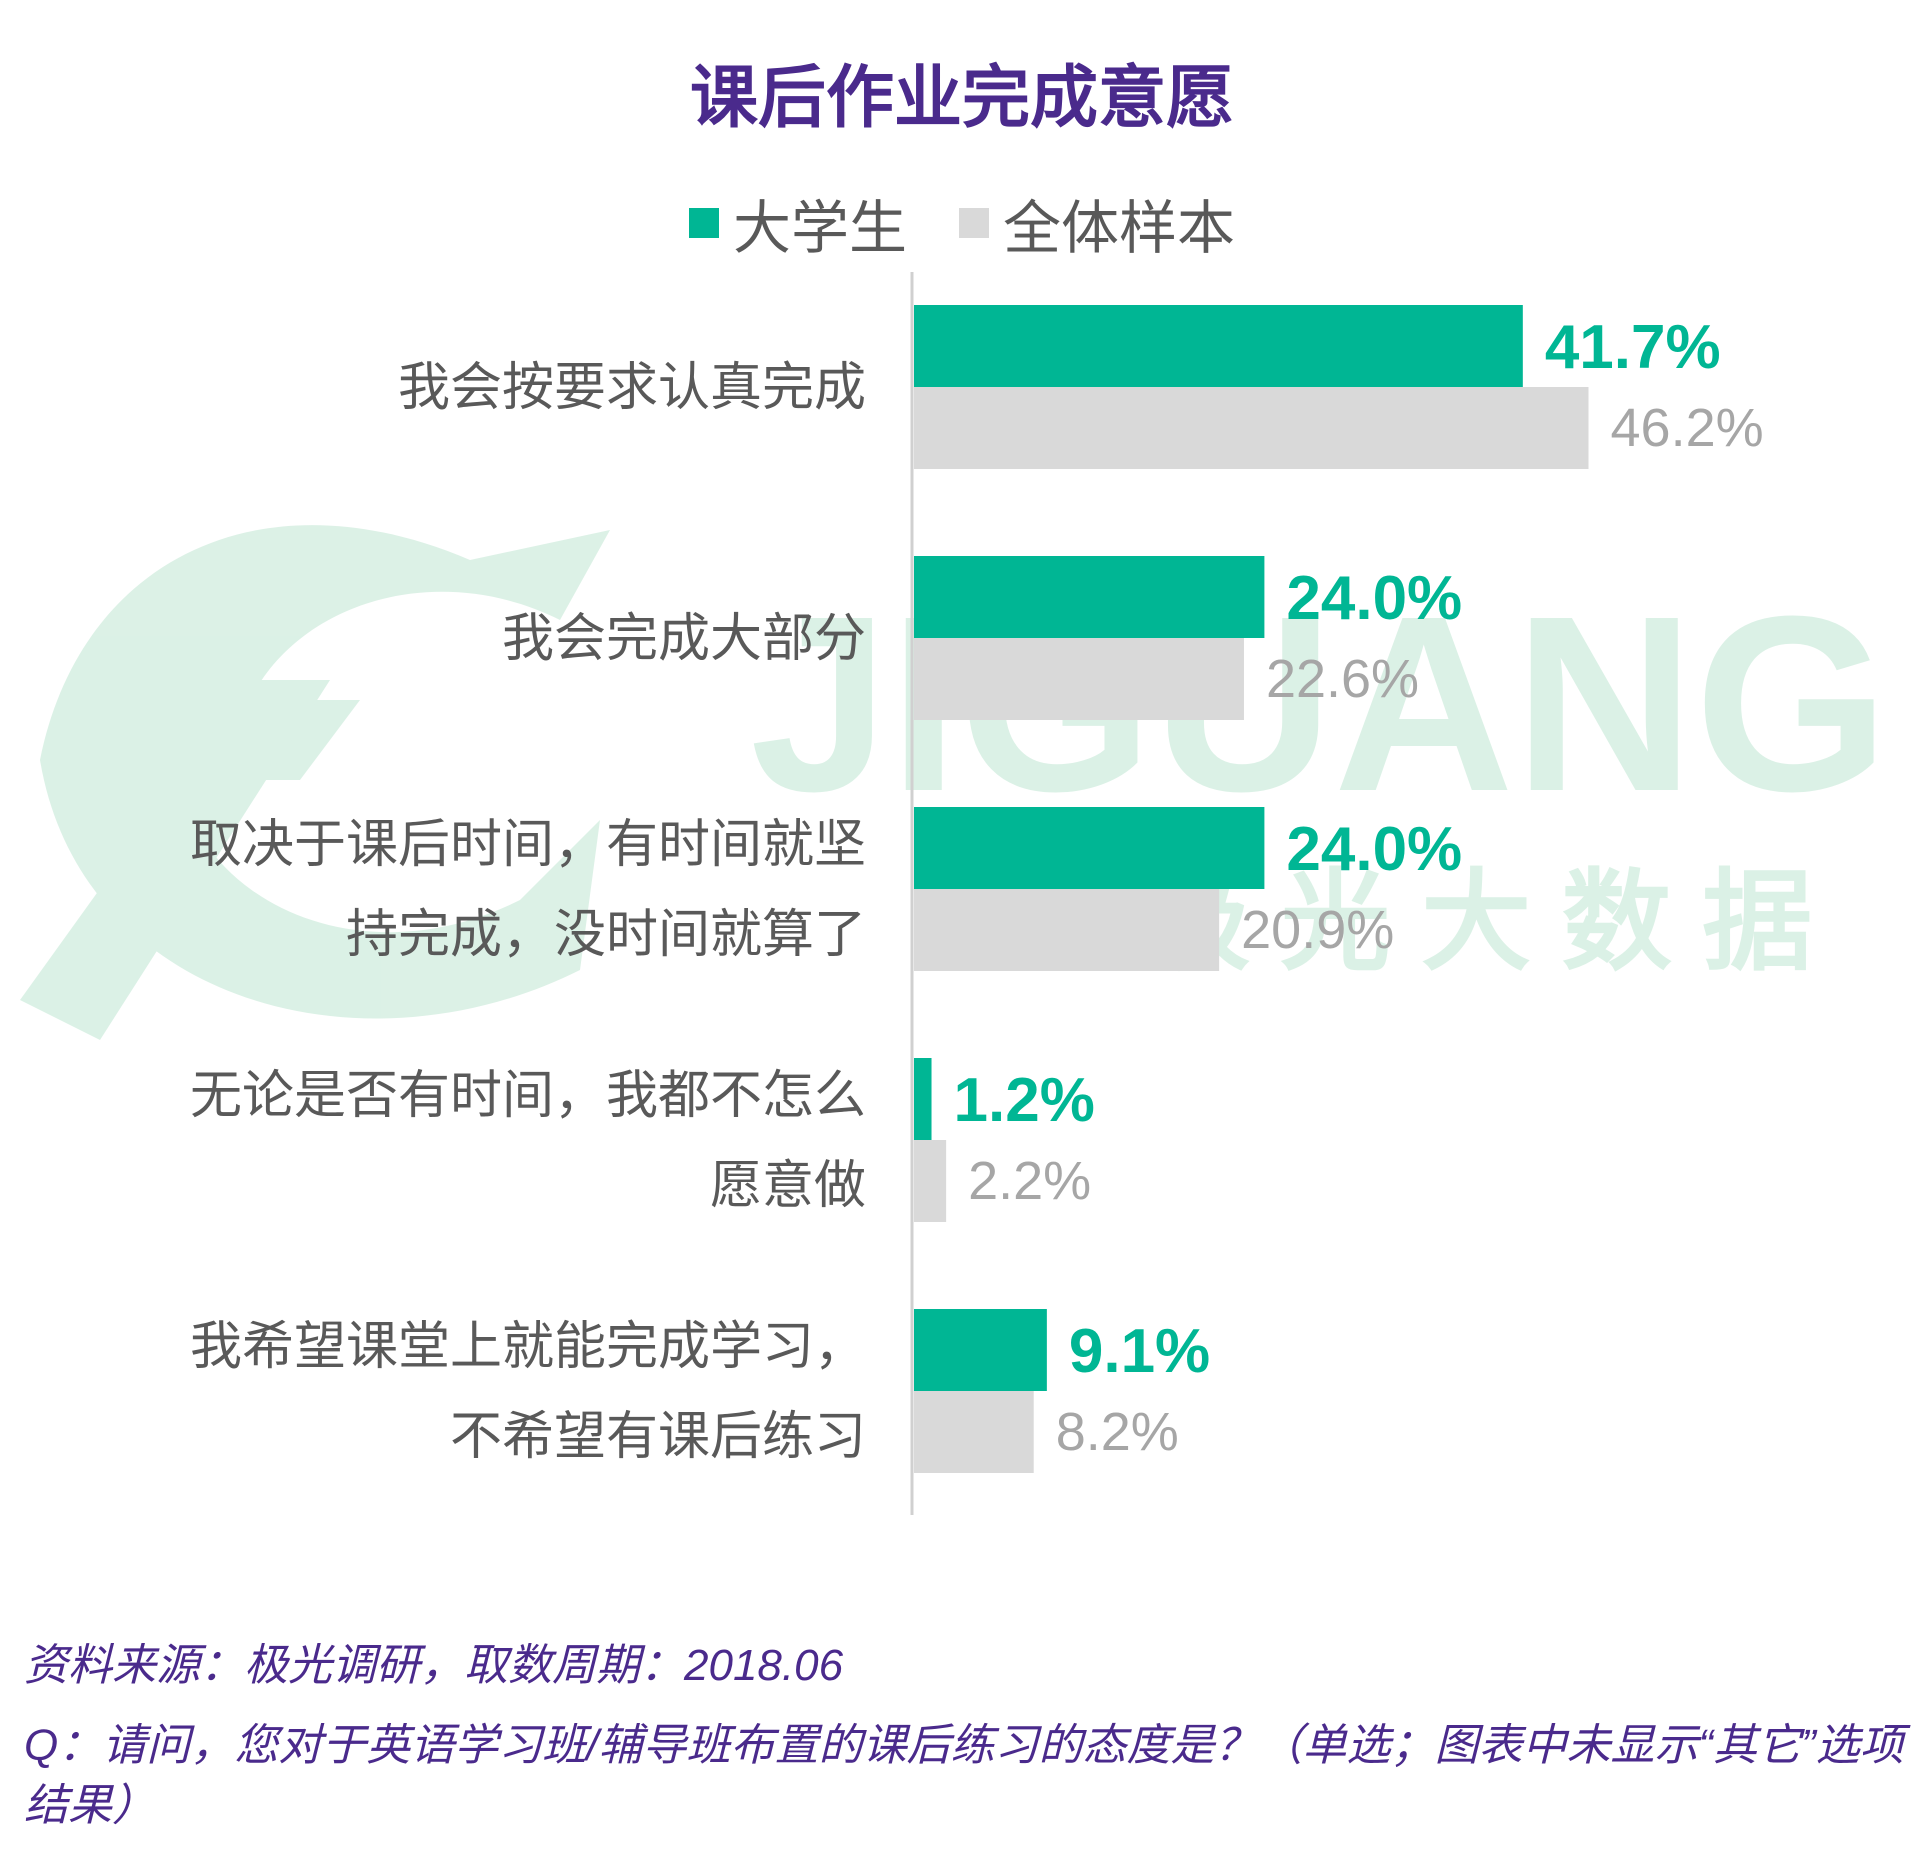 Image resolution: width=1924 pixels, height=1876 pixels. What do you see at coordinates (1633, 347) in the screenshot?
I see `data-label: 41.7%` at bounding box center [1633, 347].